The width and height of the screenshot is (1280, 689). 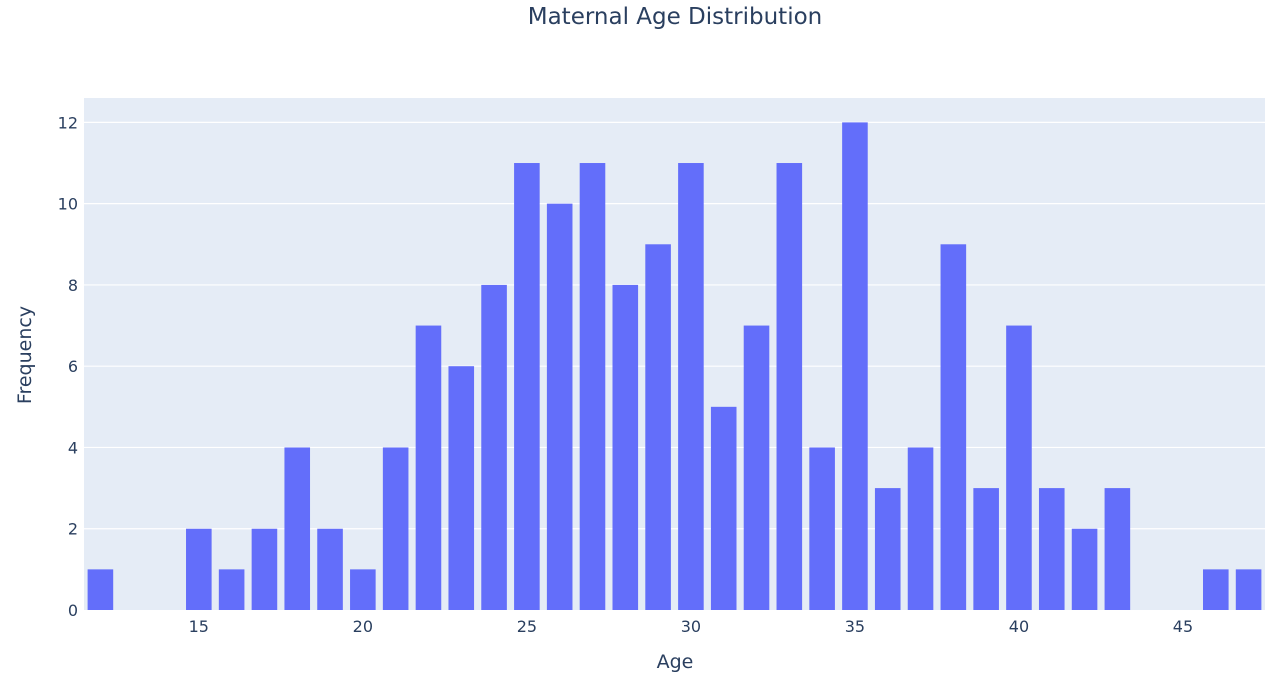 What do you see at coordinates (25, 355) in the screenshot?
I see `y-axis-title: Frequency` at bounding box center [25, 355].